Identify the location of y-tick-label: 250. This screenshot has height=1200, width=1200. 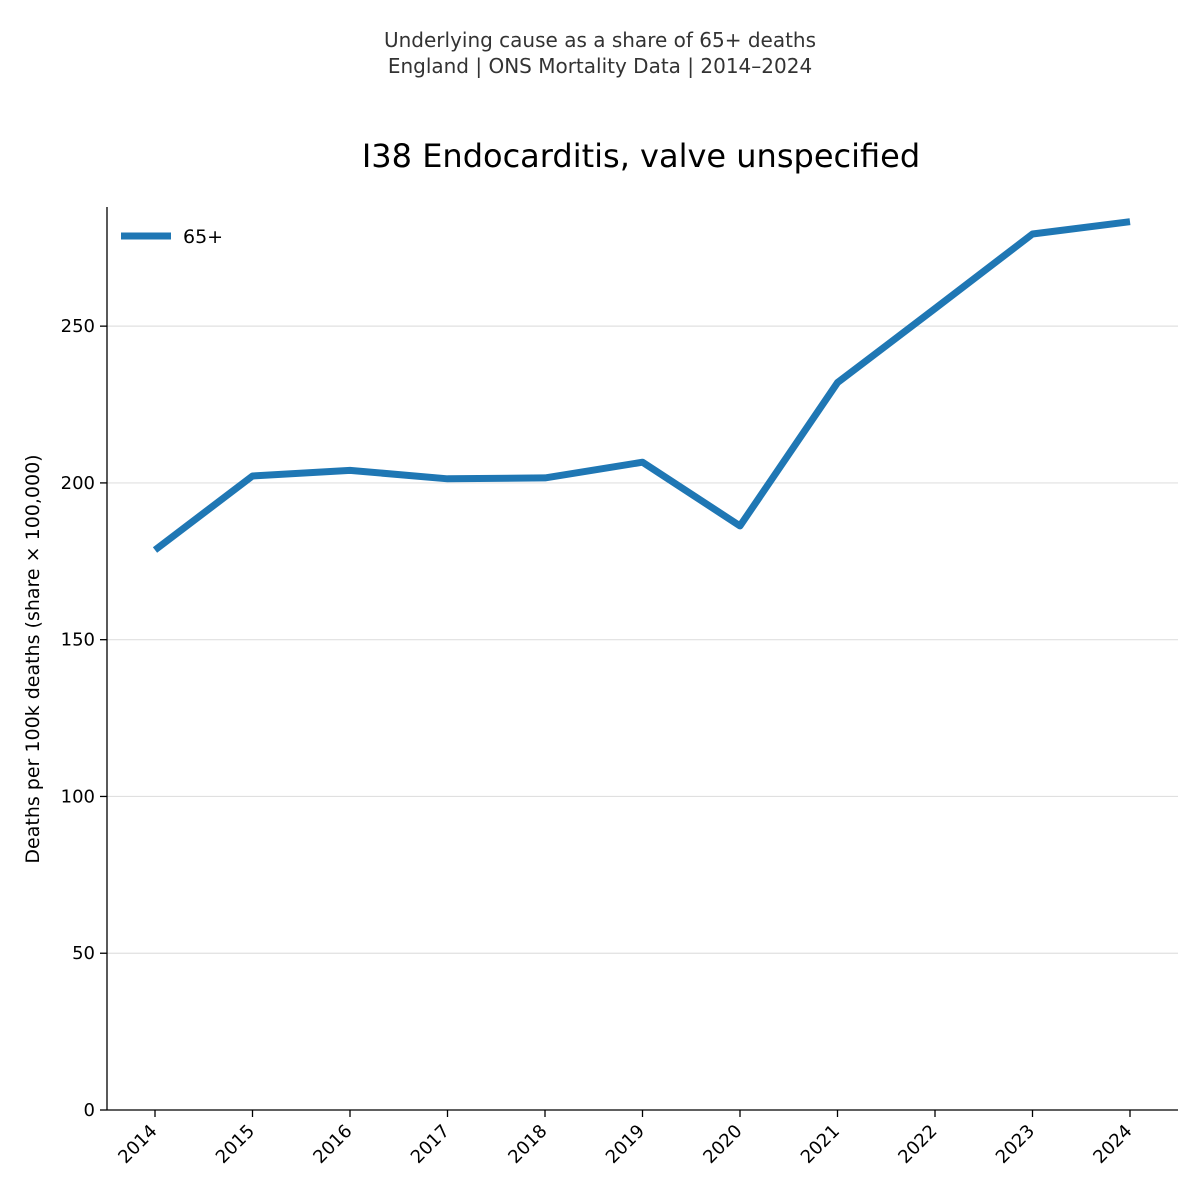
(78, 326).